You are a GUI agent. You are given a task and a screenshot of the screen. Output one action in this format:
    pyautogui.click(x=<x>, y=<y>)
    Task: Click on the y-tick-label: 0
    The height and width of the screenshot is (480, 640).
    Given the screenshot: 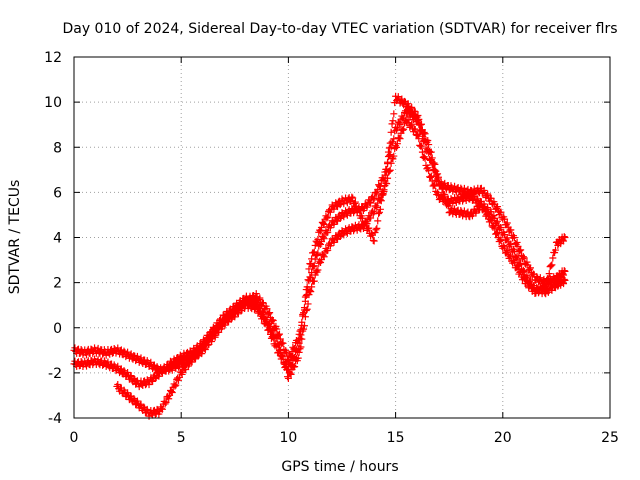 What is the action you would take?
    pyautogui.click(x=57, y=329)
    